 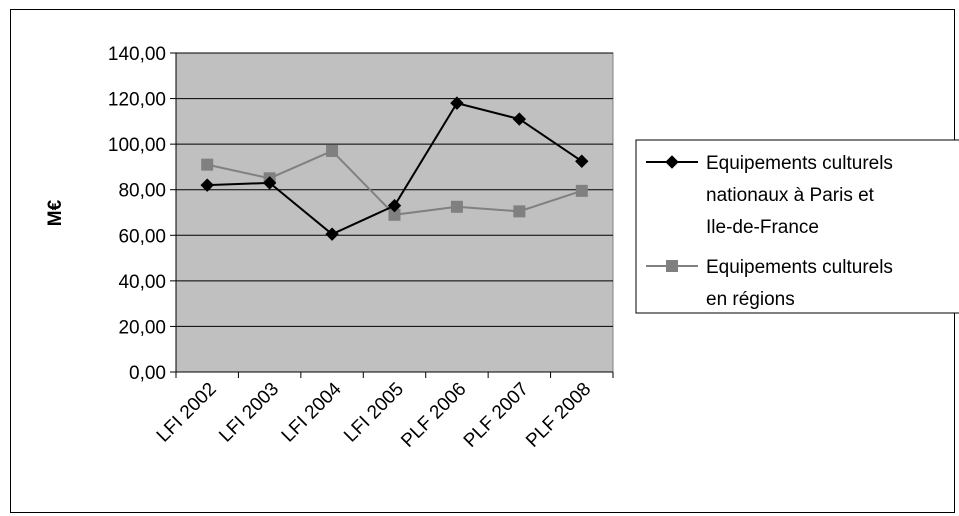 What do you see at coordinates (790, 195) in the screenshot?
I see `legend-label: nationaux à Paris et` at bounding box center [790, 195].